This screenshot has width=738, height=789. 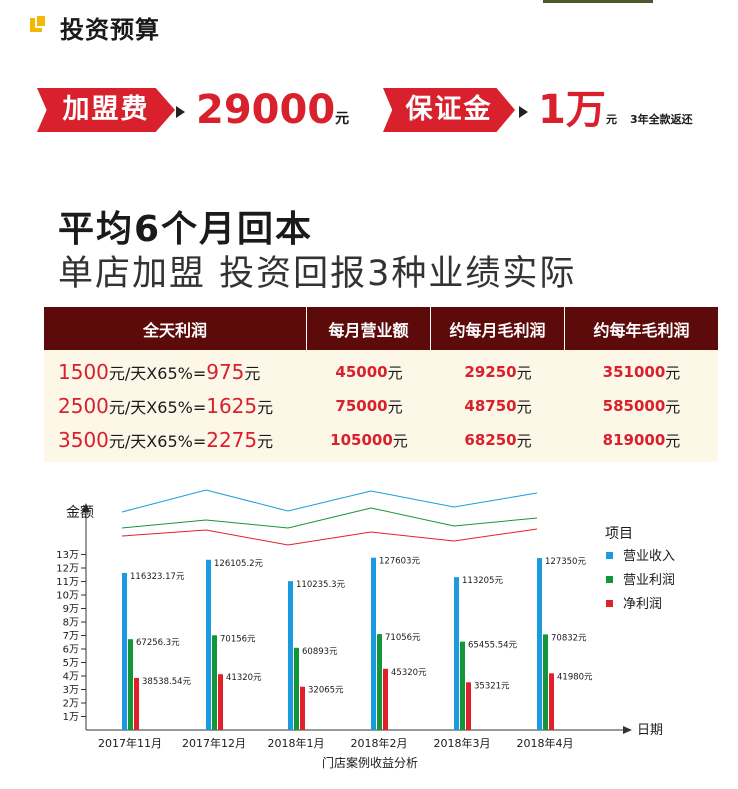 What do you see at coordinates (369, 372) in the screenshot?
I see `monthly-revenue-cell: 45000 元` at bounding box center [369, 372].